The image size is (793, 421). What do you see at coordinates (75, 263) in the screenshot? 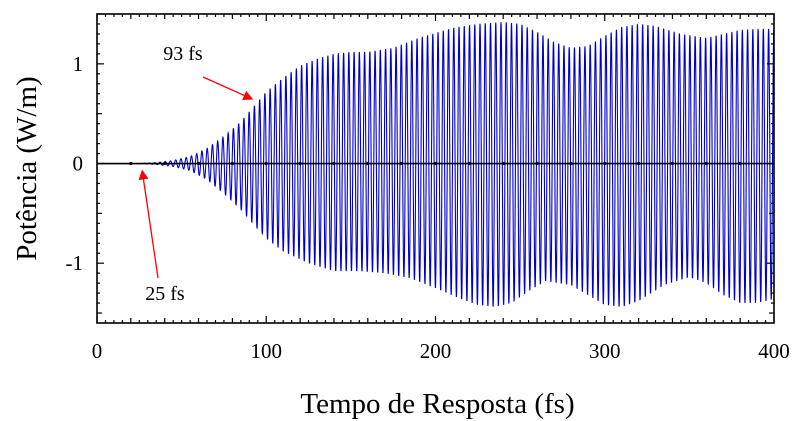
I see `y-tick-label: -1` at bounding box center [75, 263].